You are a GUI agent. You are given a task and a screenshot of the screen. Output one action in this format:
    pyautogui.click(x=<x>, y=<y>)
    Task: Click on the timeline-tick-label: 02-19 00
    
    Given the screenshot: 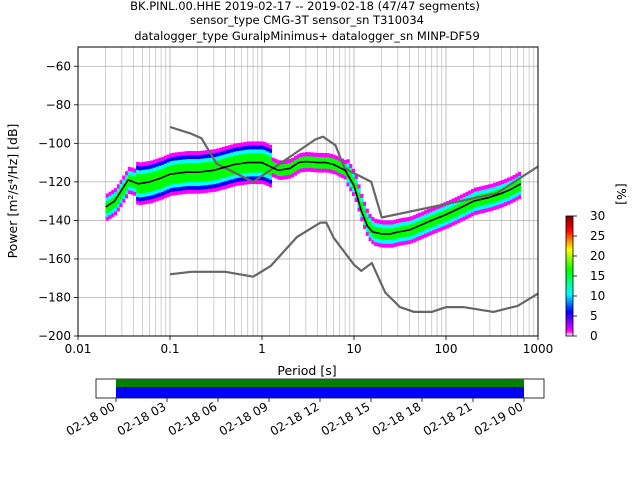 What is the action you would take?
    pyautogui.click(x=499, y=418)
    